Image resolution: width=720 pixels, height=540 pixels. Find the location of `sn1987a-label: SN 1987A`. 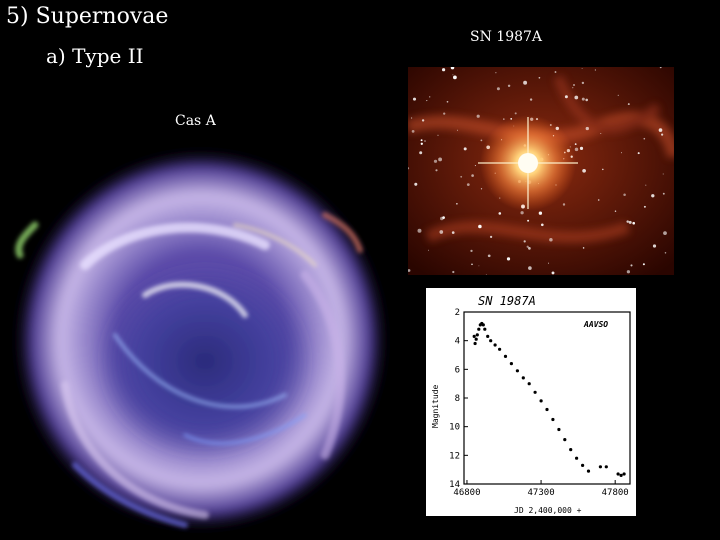

sn1987a-label: SN 1987A is located at coordinates (506, 37).